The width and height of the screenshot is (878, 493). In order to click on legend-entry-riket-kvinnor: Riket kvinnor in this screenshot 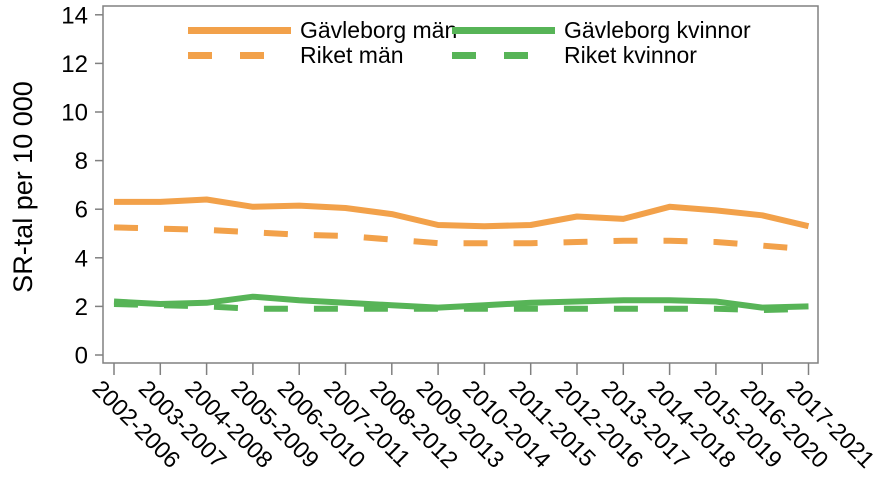, I will do `click(574, 55)`.